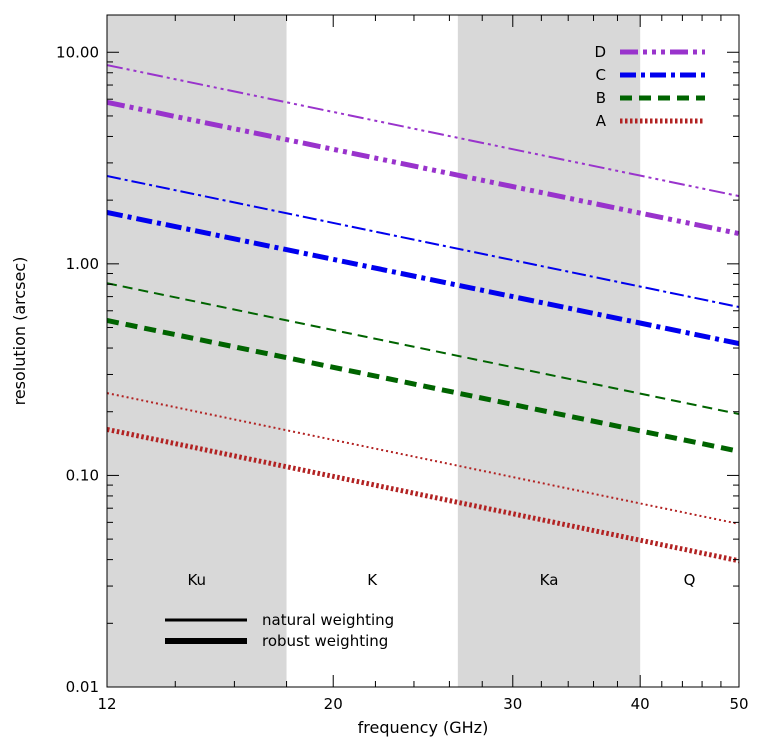 This screenshot has width=757, height=749. What do you see at coordinates (372, 580) in the screenshot?
I see `band-label-k: K` at bounding box center [372, 580].